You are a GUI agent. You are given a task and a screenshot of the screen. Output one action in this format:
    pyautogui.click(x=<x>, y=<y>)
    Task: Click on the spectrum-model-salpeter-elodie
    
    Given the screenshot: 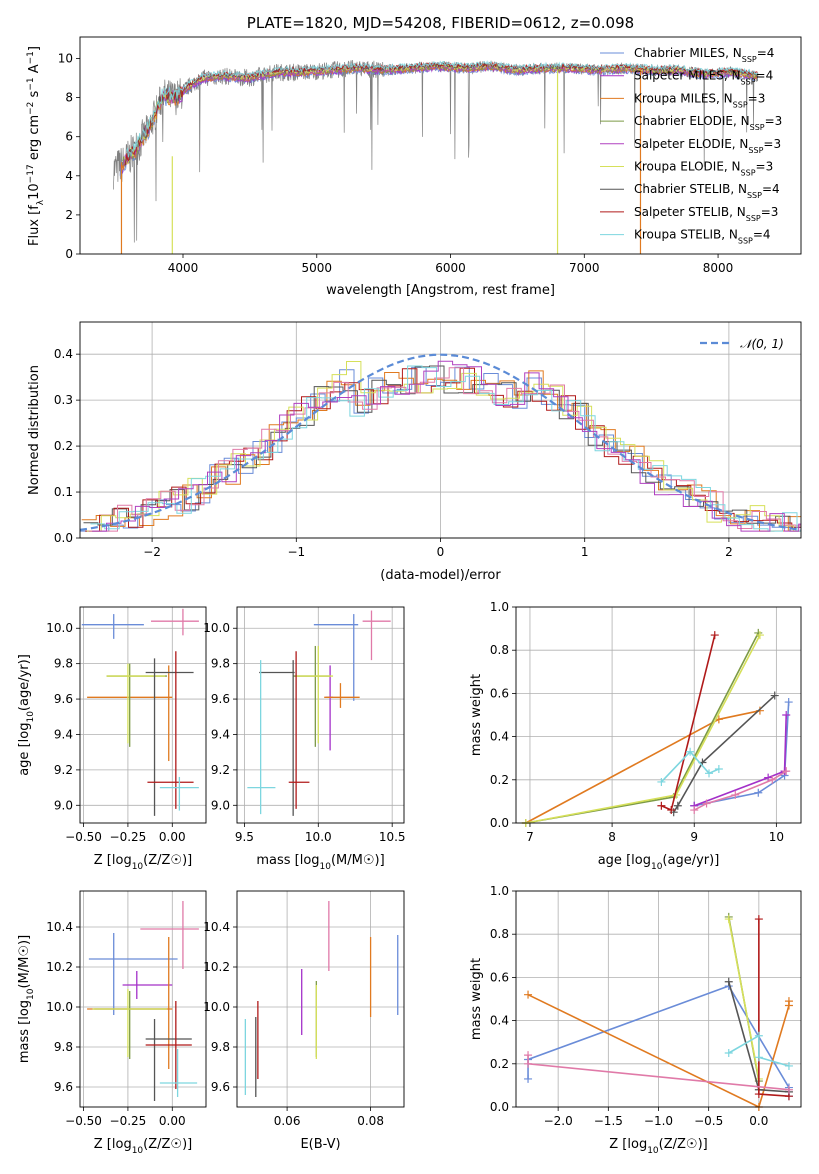 What is the action you would take?
    pyautogui.click(x=441, y=115)
    